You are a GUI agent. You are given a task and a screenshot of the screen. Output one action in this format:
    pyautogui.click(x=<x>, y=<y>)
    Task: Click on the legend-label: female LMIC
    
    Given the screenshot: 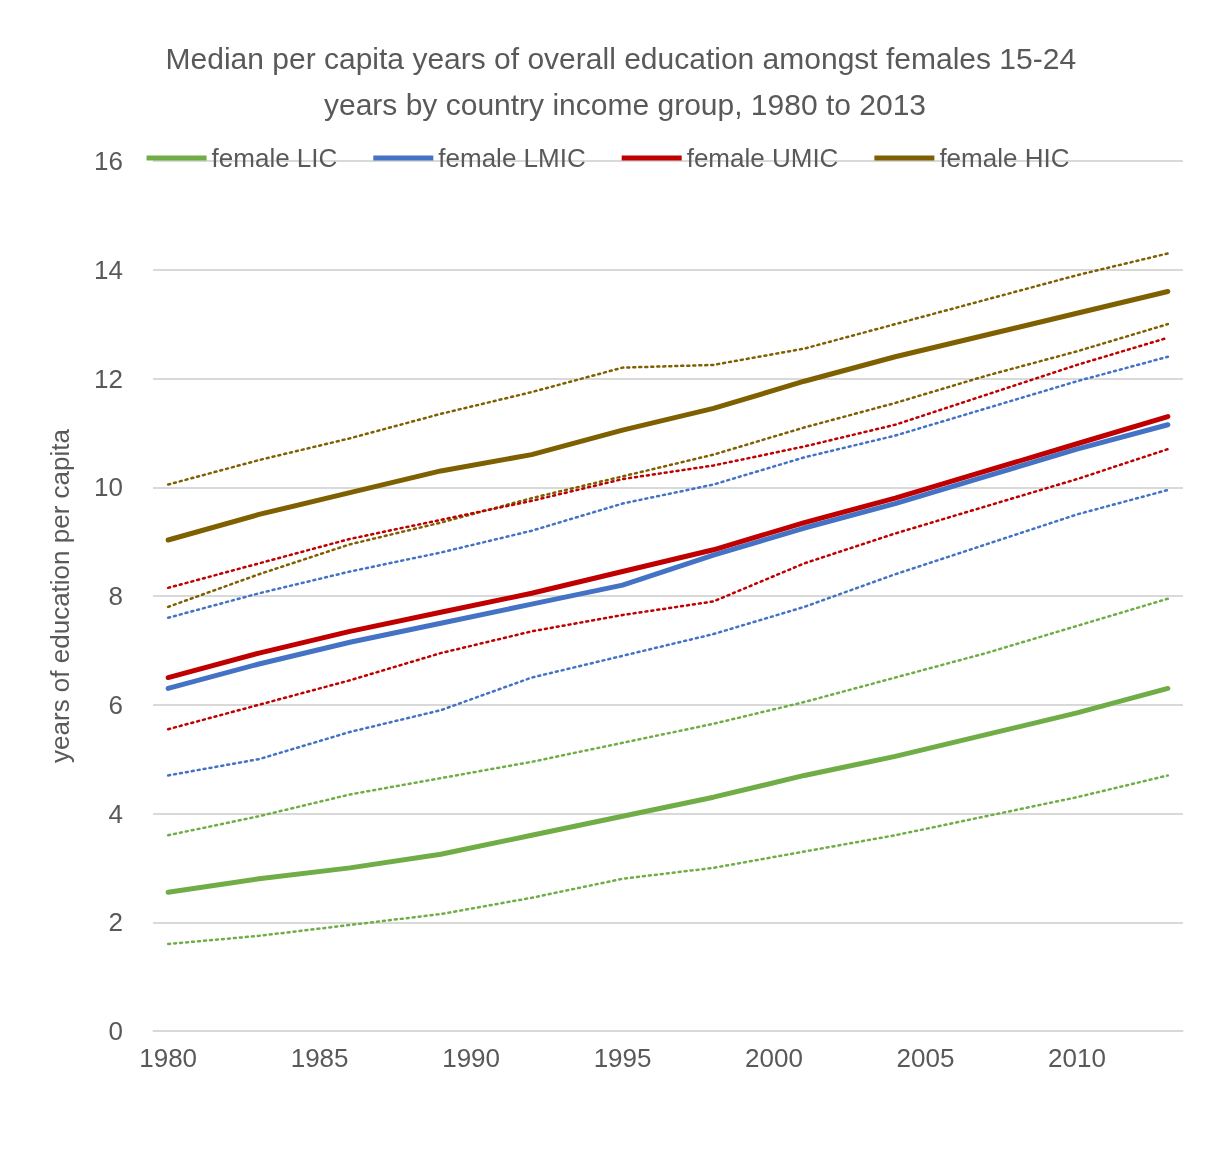 What is the action you would take?
    pyautogui.click(x=512, y=158)
    